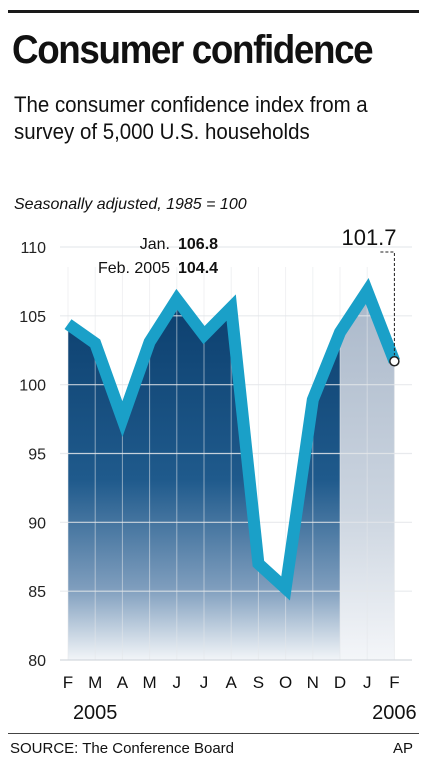 Image resolution: width=427 pixels, height=768 pixels. Describe the element at coordinates (368, 237) in the screenshot. I see `last-value-label: 101.7` at that location.